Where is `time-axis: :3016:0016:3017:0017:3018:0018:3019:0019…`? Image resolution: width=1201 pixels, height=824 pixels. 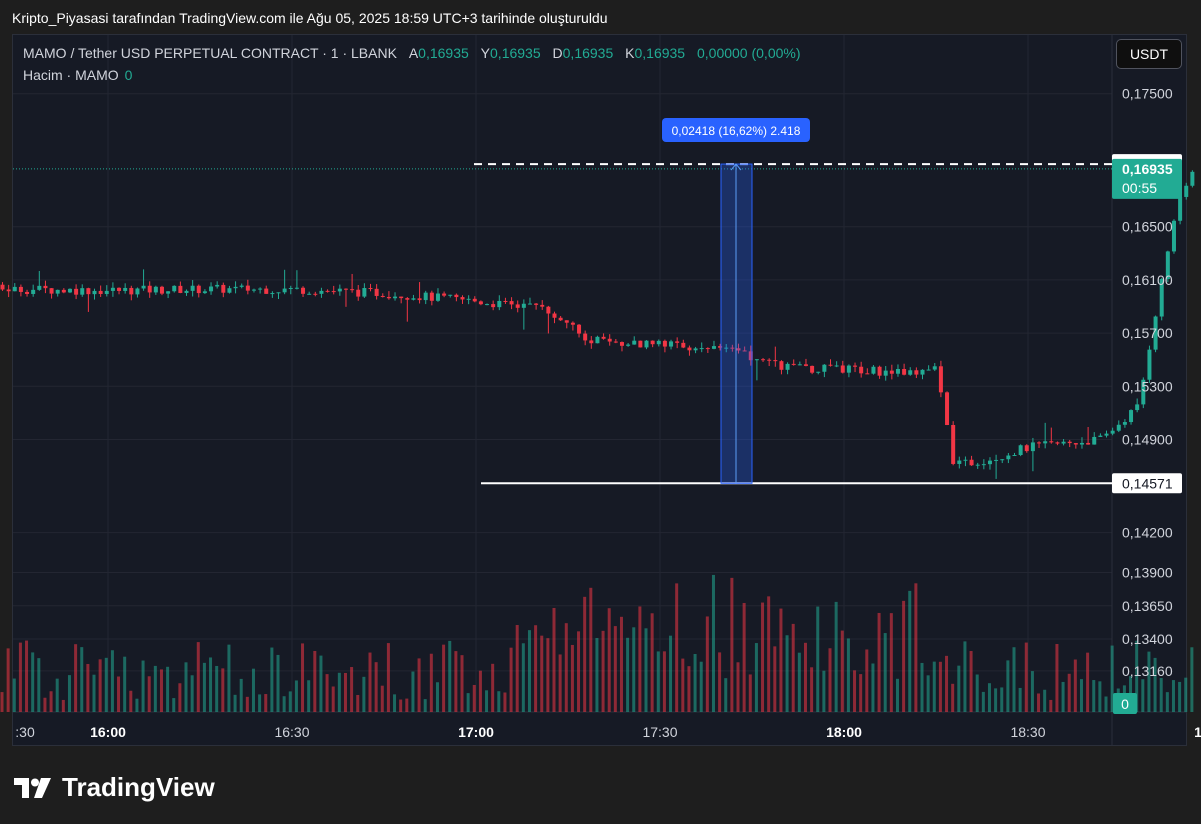
time-axis: :3016:0016:3017:0017:3018:0018:3019:0019… is located at coordinates (608, 732).